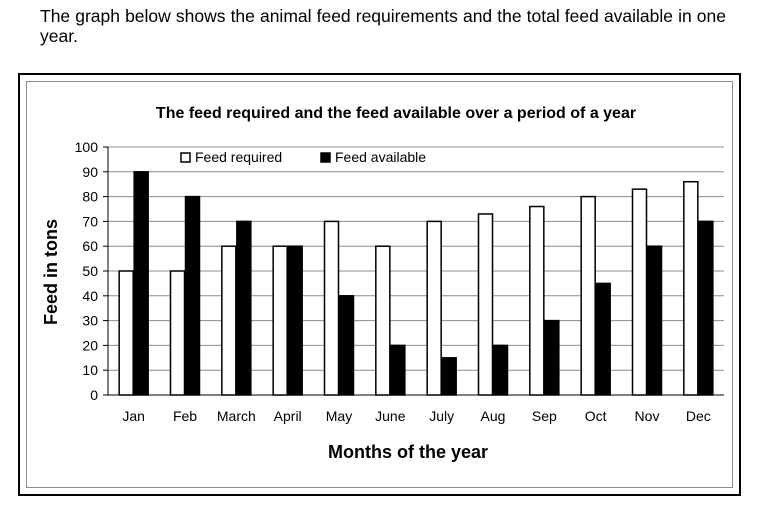 This screenshot has width=762, height=511. Describe the element at coordinates (90, 197) in the screenshot. I see `y-tick-label: 80` at that location.